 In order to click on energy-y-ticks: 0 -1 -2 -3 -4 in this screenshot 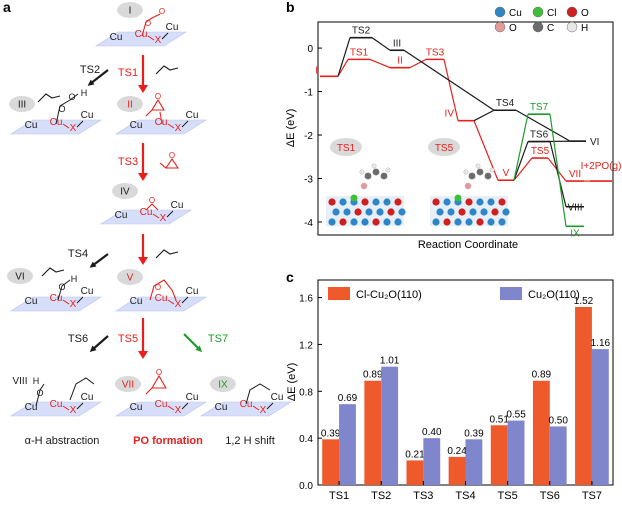, I will do `click(313, 136)`.